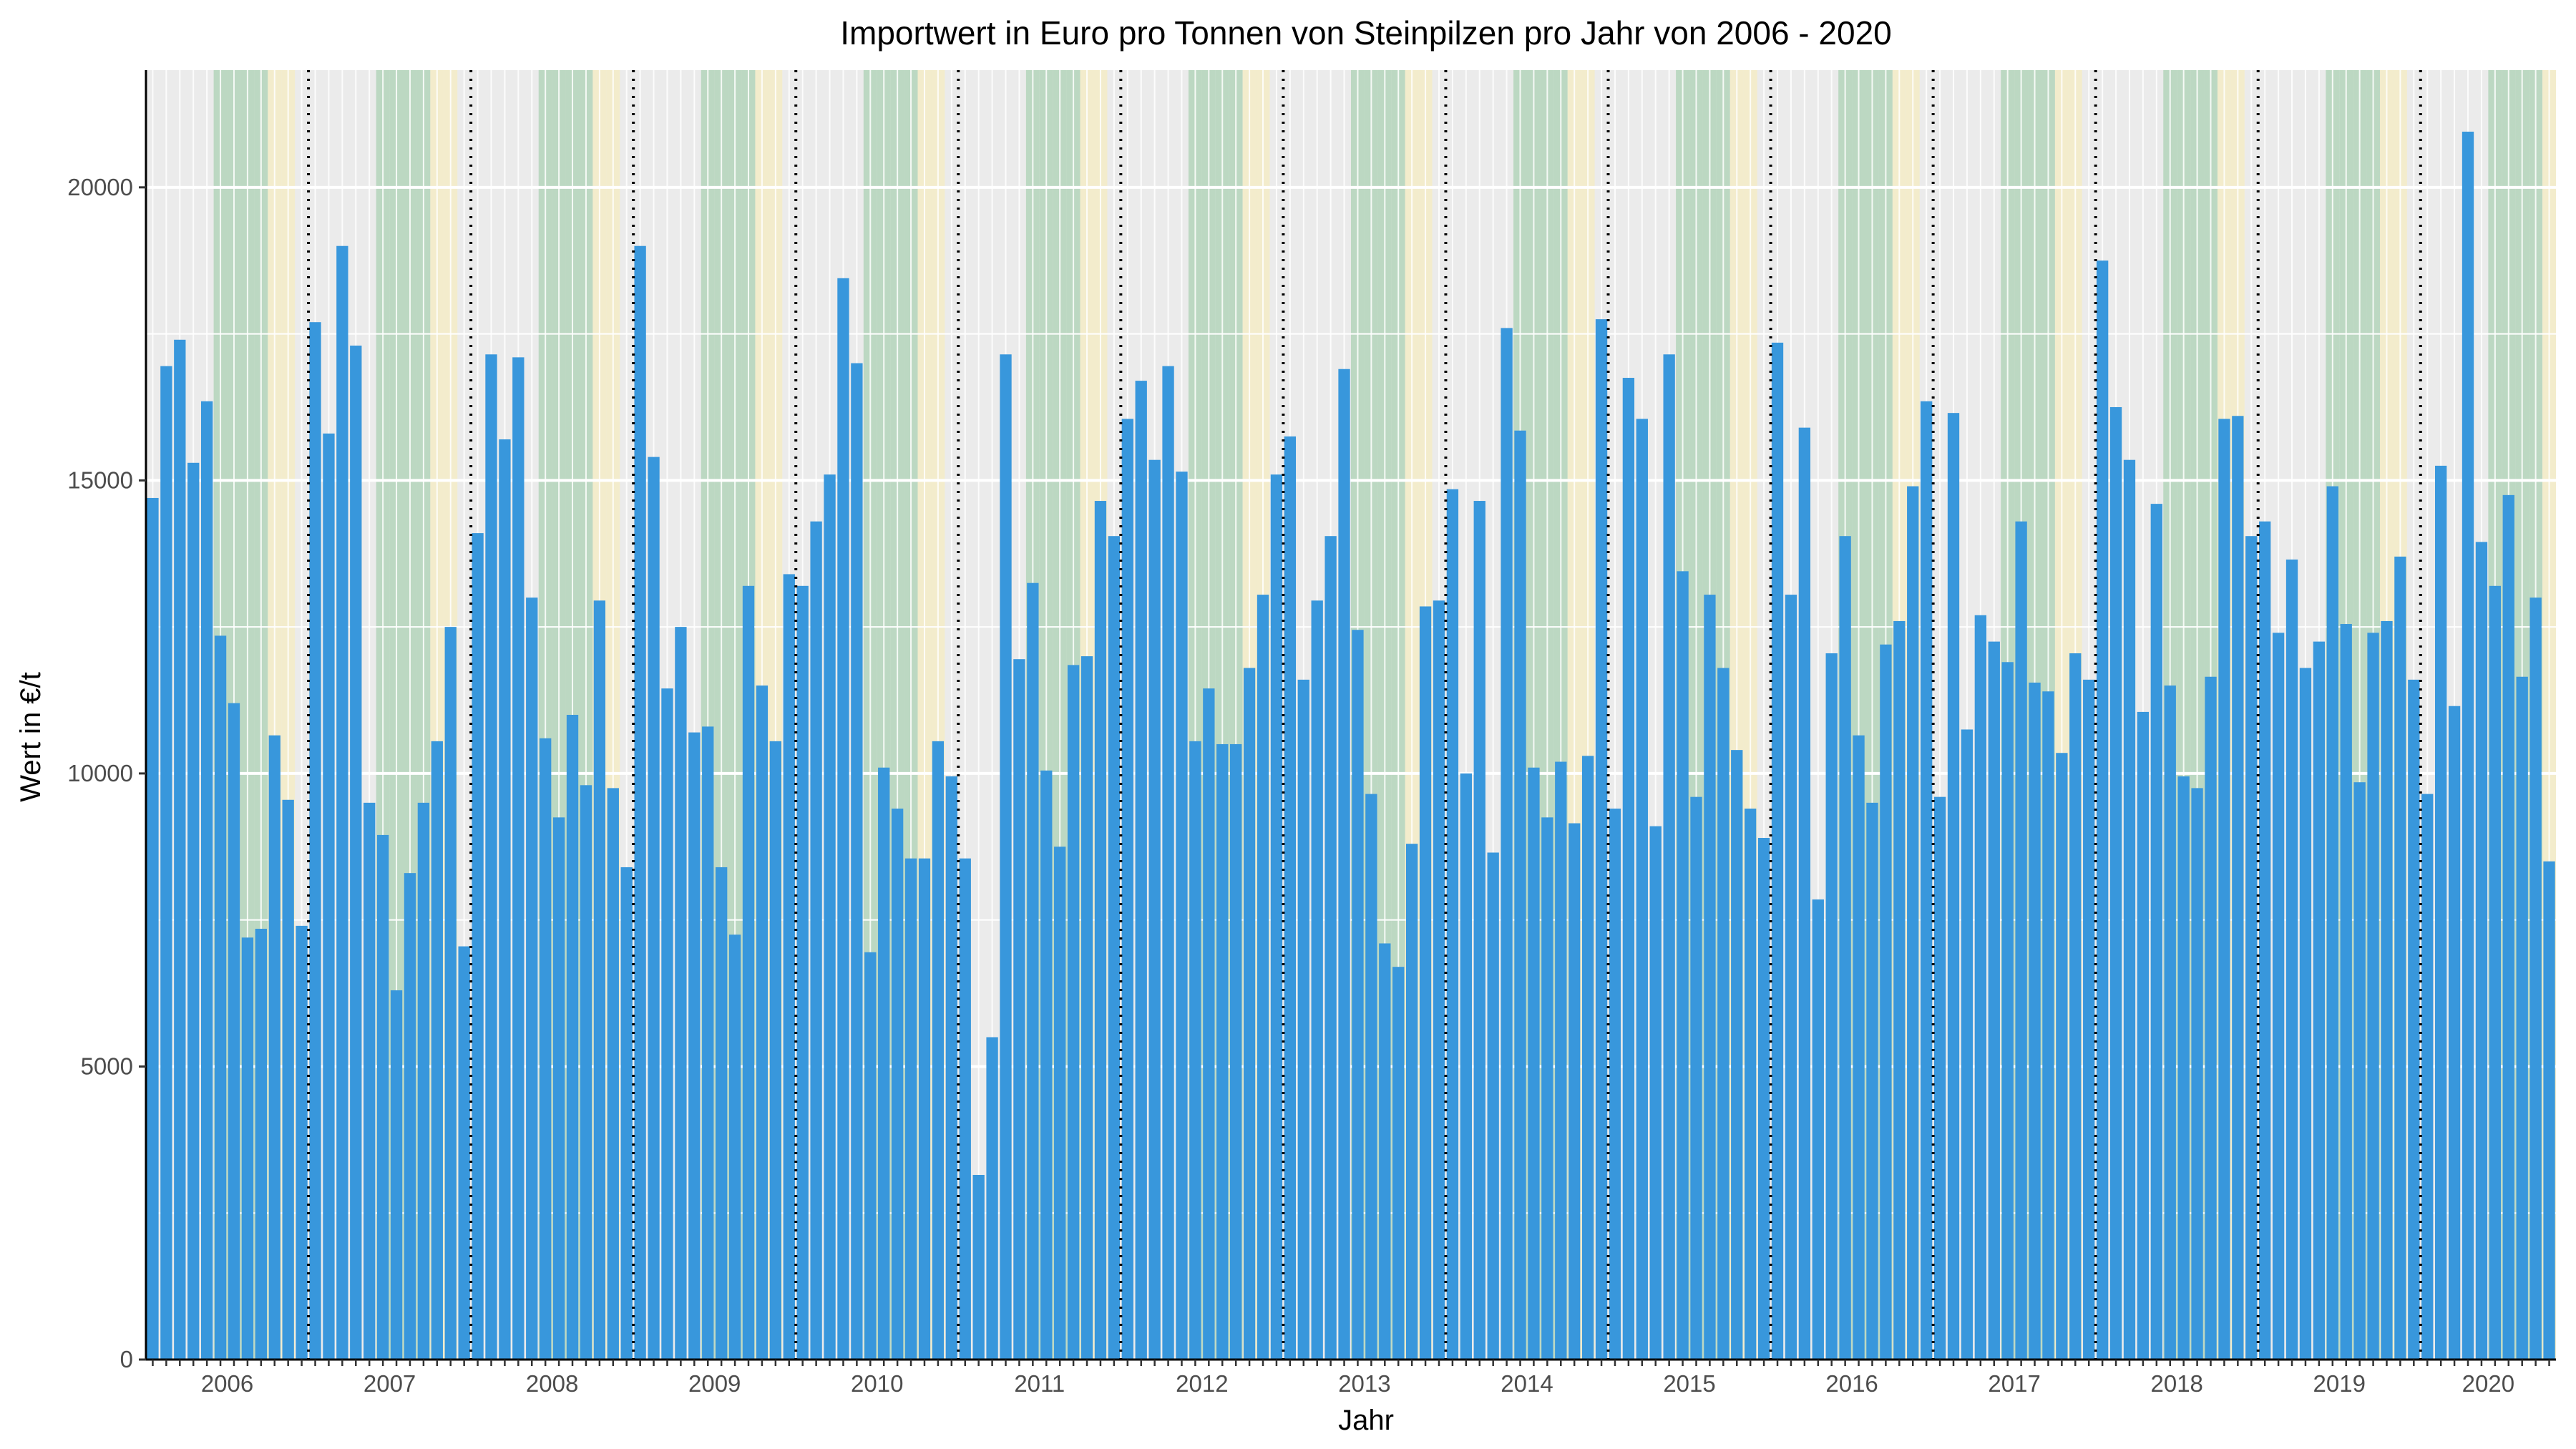  Describe the element at coordinates (126, 1359) in the screenshot. I see `y-tick-label: 0` at that location.